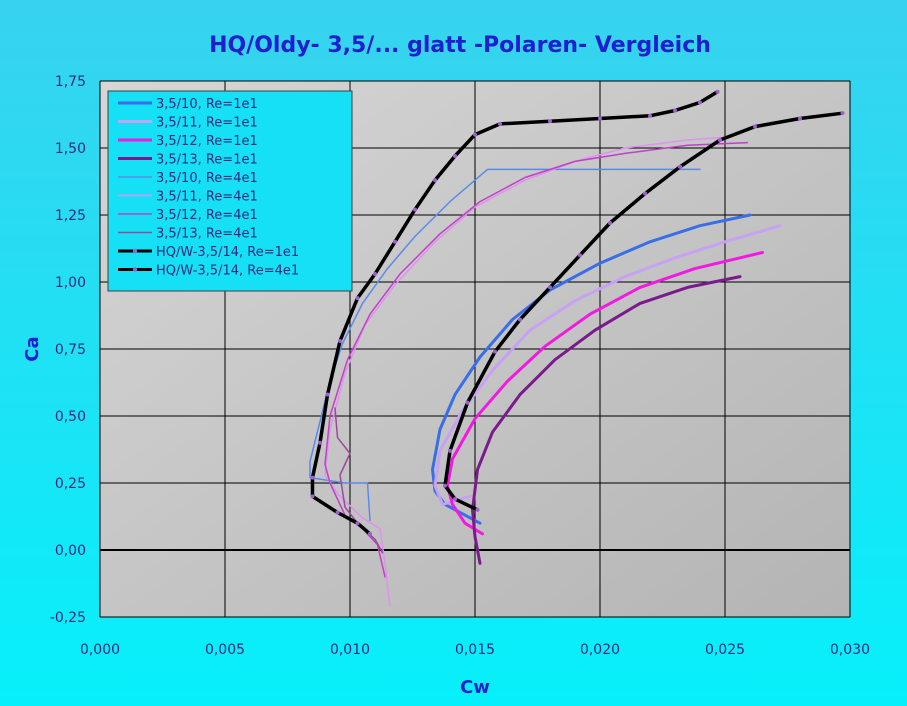 The width and height of the screenshot is (907, 706). I want to click on legend-box, so click(230, 191).